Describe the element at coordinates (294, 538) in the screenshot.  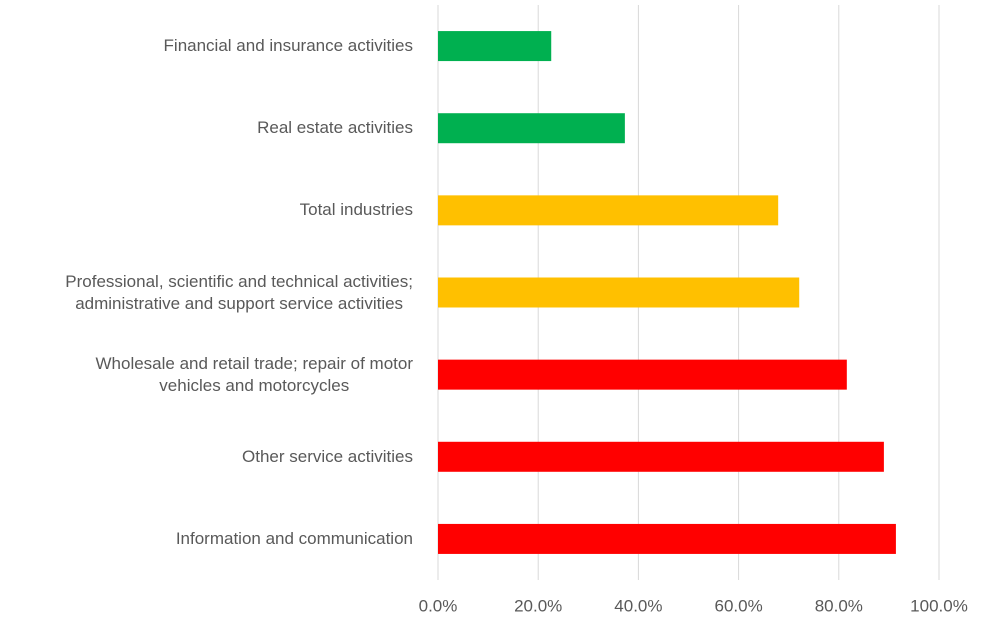
I see `y-tick-label: Information and communication` at that location.